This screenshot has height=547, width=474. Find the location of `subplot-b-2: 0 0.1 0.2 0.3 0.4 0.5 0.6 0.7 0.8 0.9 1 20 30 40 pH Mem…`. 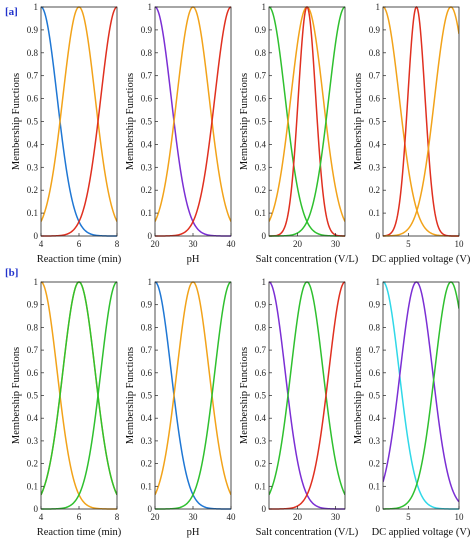

subplot-b-2: 0 0.1 0.2 0.3 0.4 0.5 0.6 0.7 0.8 0.9 1 20 30 40 pH Mem… is located at coordinates (180, 407).